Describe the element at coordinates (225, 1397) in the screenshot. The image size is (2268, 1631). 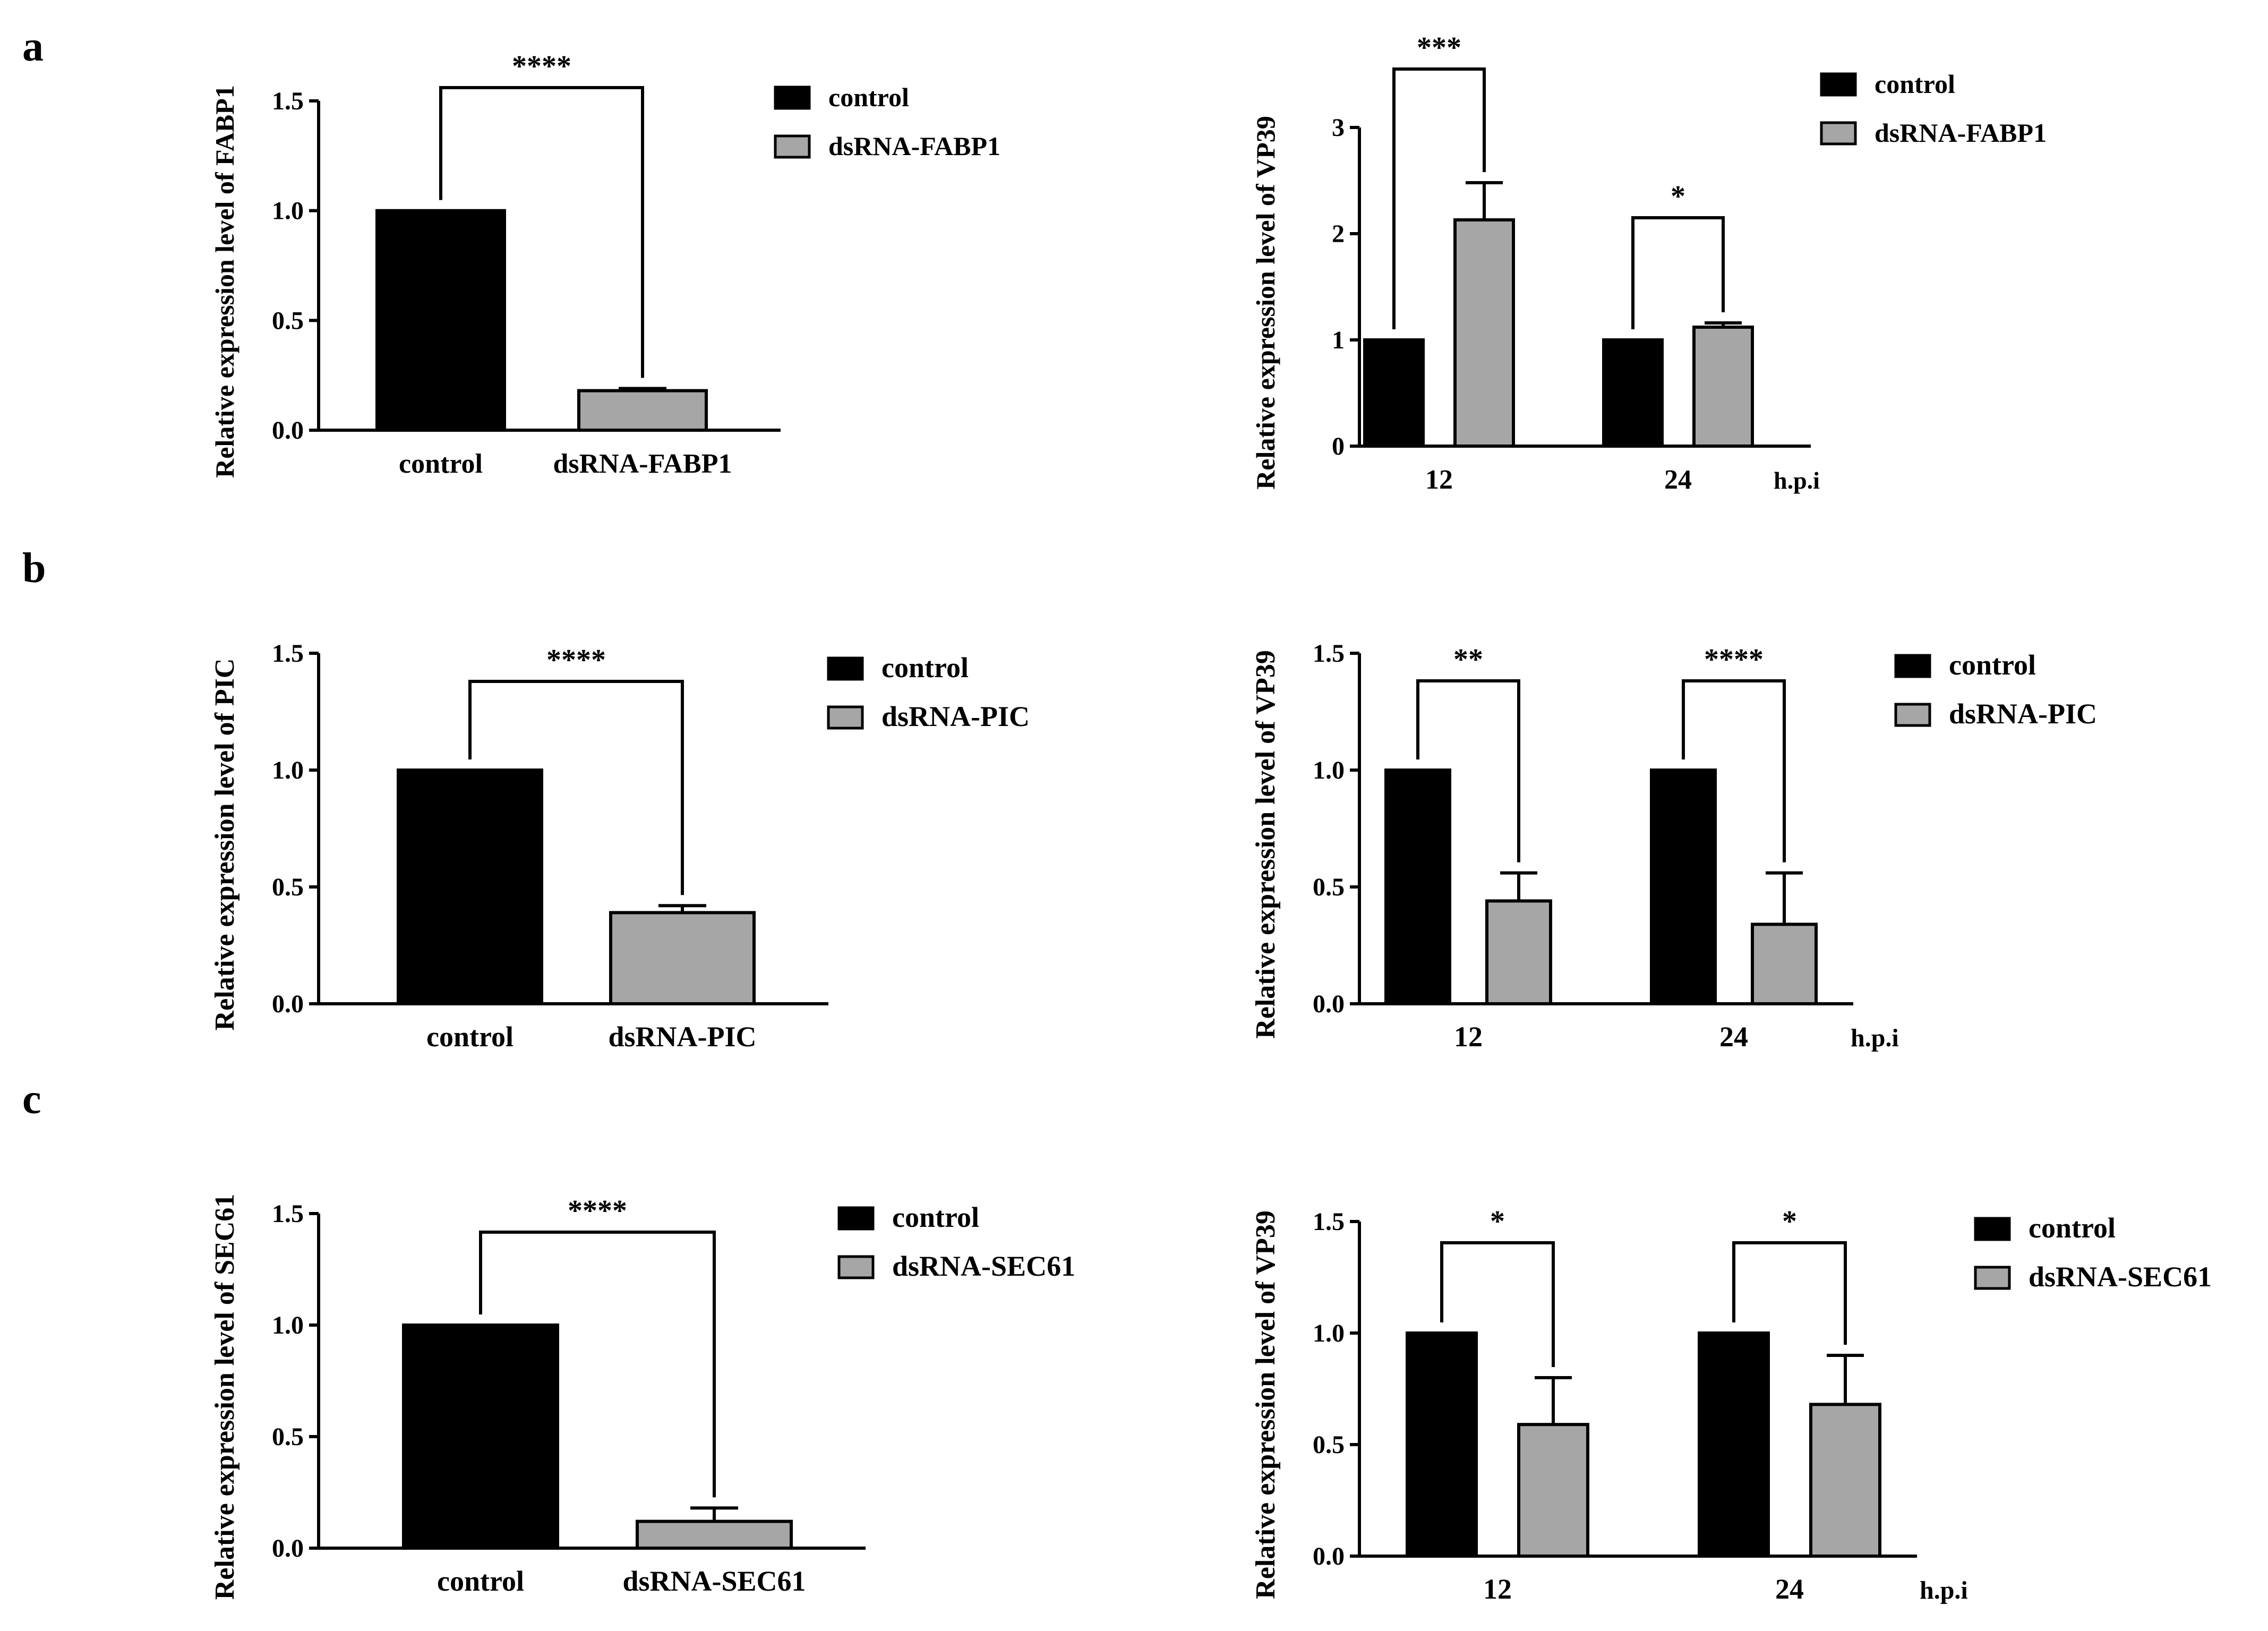
I see `y-axis-label: Relative expression level of SEC61` at that location.